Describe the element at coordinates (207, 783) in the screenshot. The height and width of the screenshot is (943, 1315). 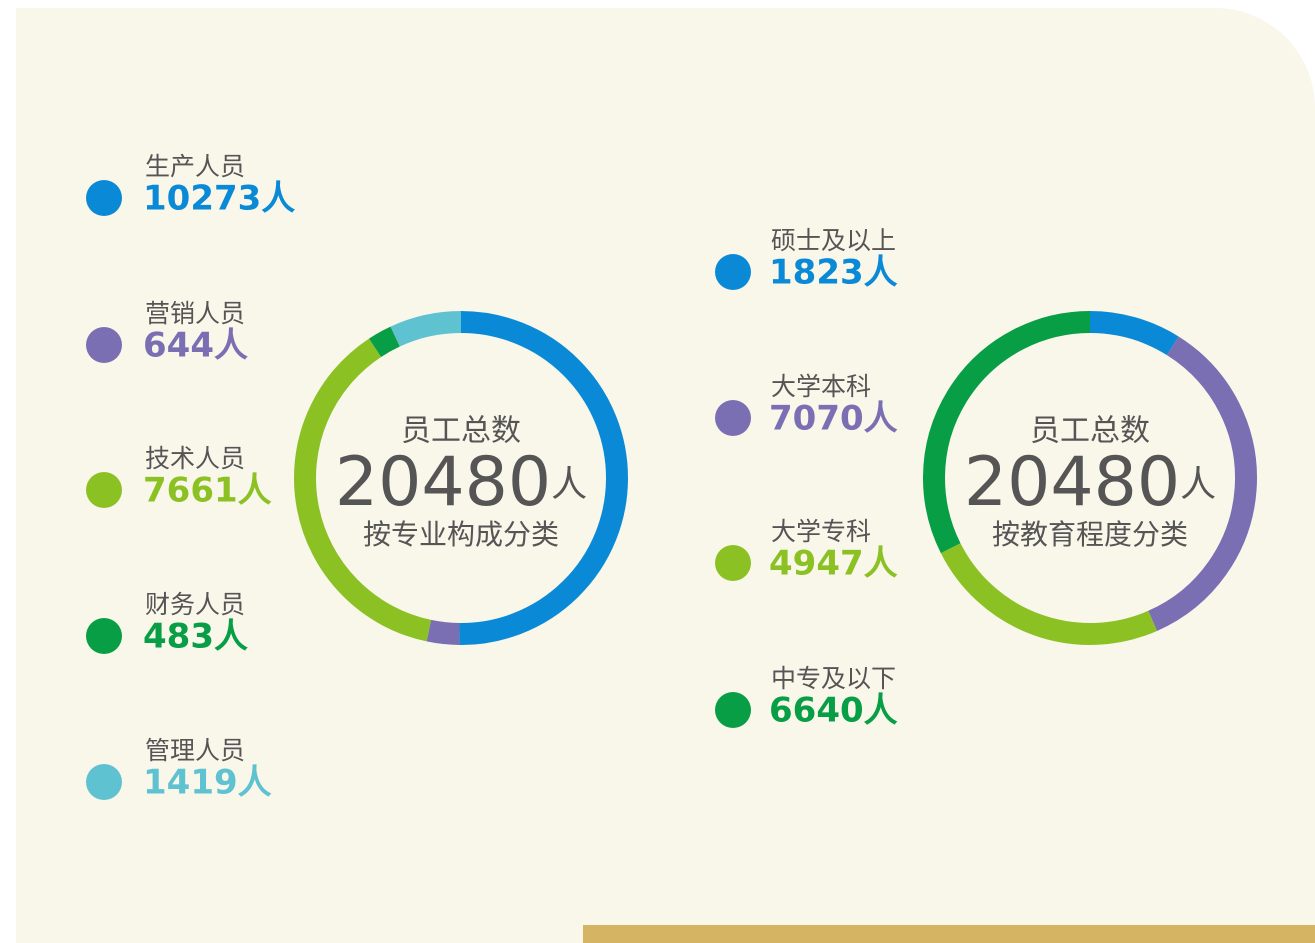
I see `legend-value: 1419人` at that location.